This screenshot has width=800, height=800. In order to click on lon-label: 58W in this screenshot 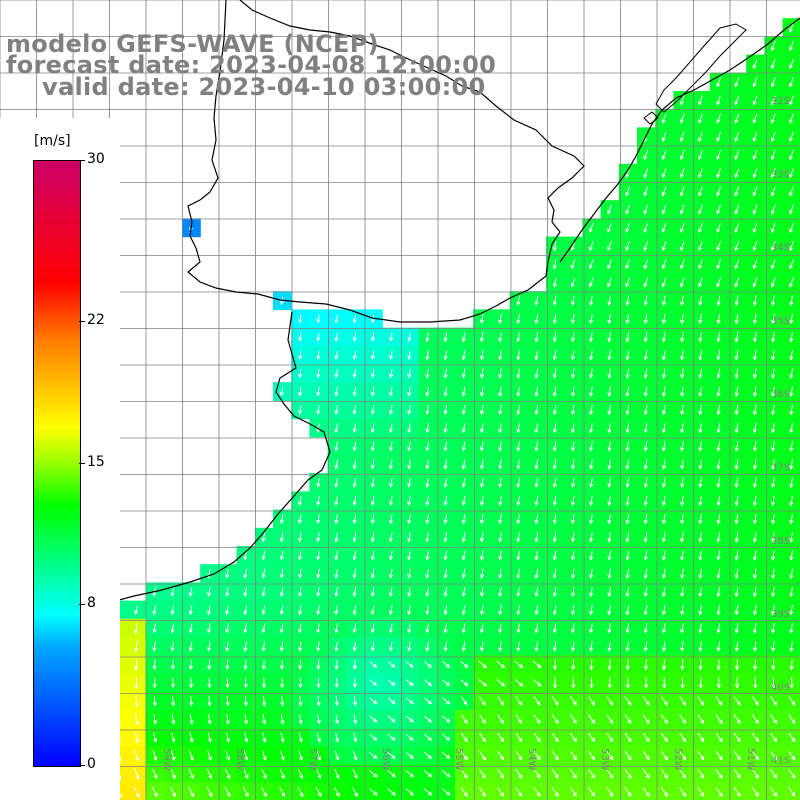, I will do `click(239, 759)`.